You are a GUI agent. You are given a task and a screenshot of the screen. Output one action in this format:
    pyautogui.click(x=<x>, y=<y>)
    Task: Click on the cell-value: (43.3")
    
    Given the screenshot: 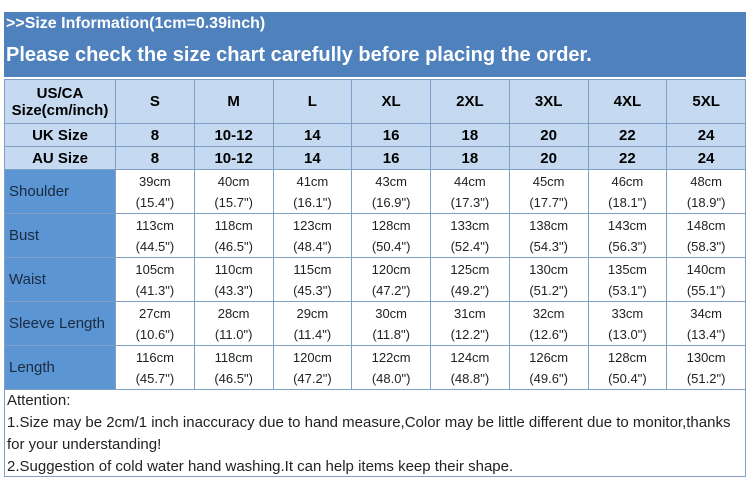 What is the action you would take?
    pyautogui.click(x=233, y=290)
    